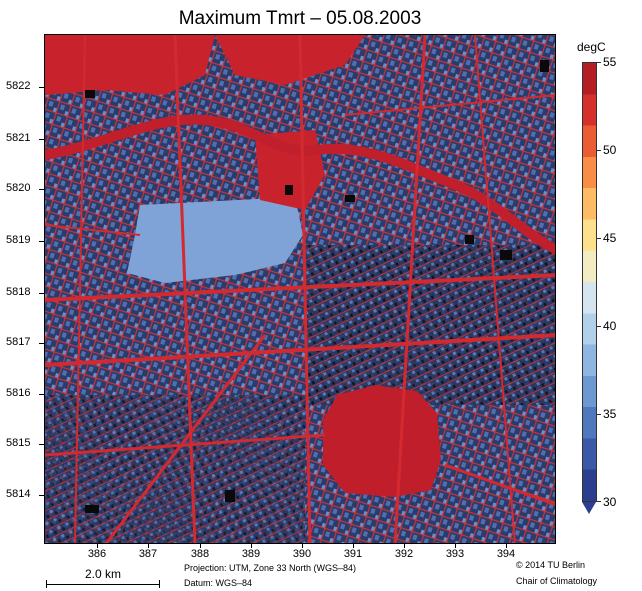 The height and width of the screenshot is (591, 642). Describe the element at coordinates (610, 150) in the screenshot. I see `colorbar-label: 50` at that location.